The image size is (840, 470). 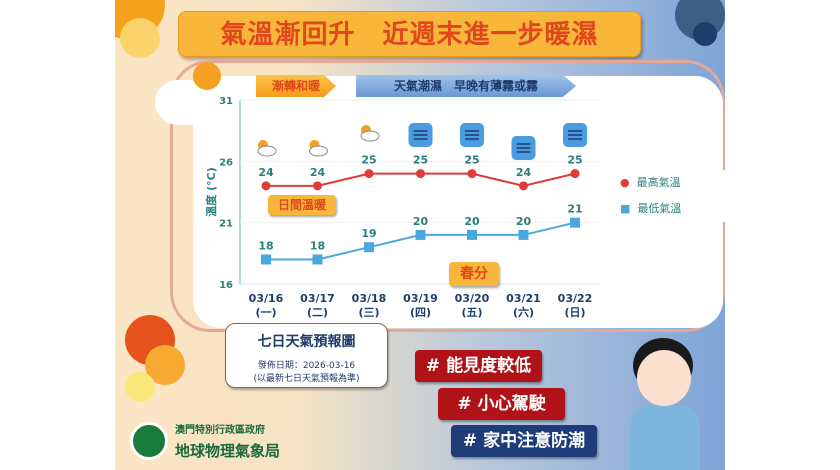 What do you see at coordinates (149, 441) in the screenshot?
I see `macao-emblem-logo` at bounding box center [149, 441].